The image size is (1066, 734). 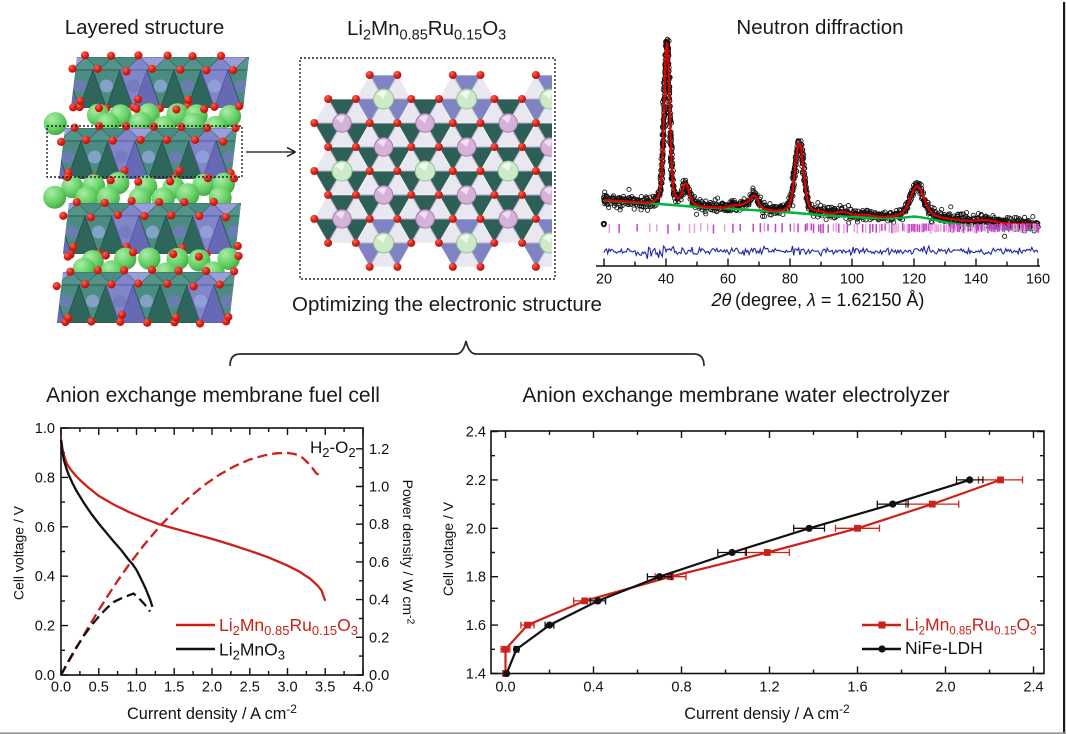 I want to click on svg-text: H2-O2, so click(x=333, y=449).